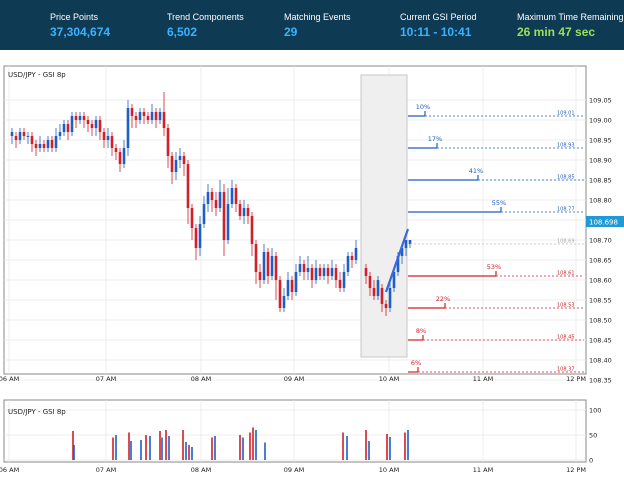  What do you see at coordinates (106, 379) in the screenshot?
I see `x-tick-label: 07 AM` at bounding box center [106, 379].